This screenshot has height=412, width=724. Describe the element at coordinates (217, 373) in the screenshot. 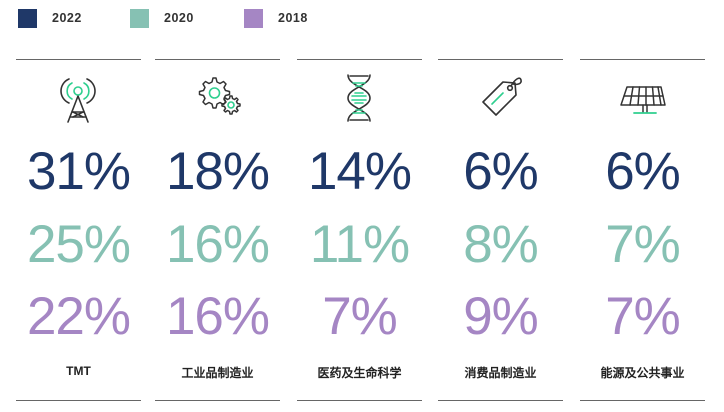

I see `sector-label: 工业品制造业` at that location.